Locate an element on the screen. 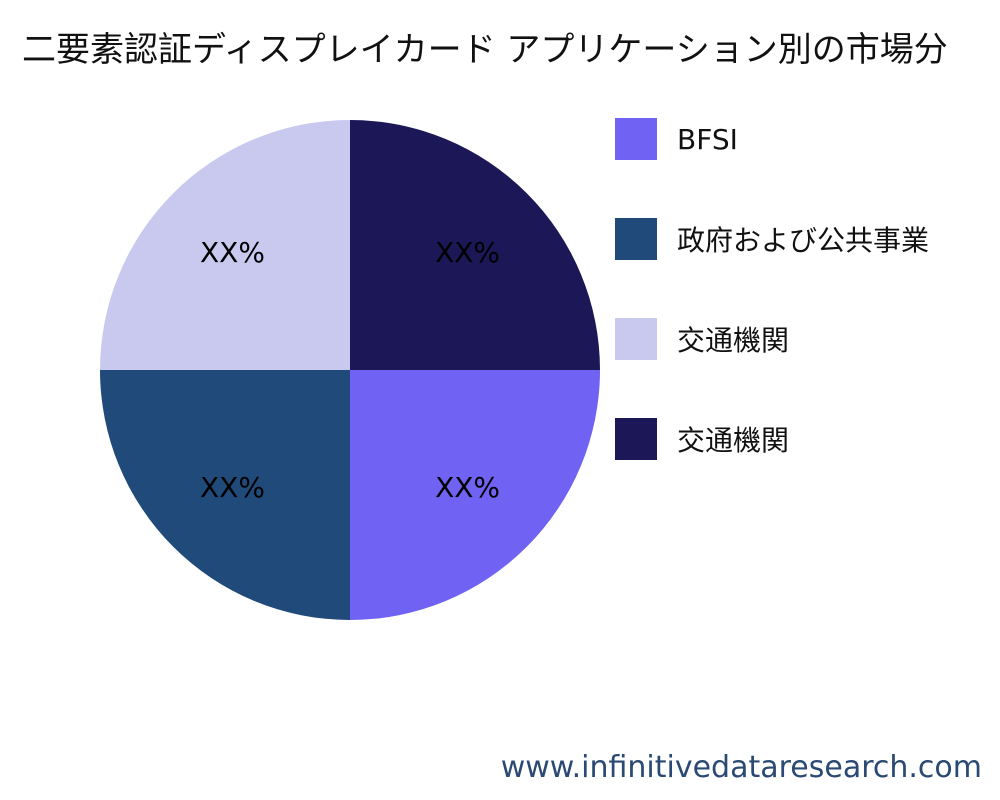  legend-label: 政府および公共事業 is located at coordinates (803, 240).